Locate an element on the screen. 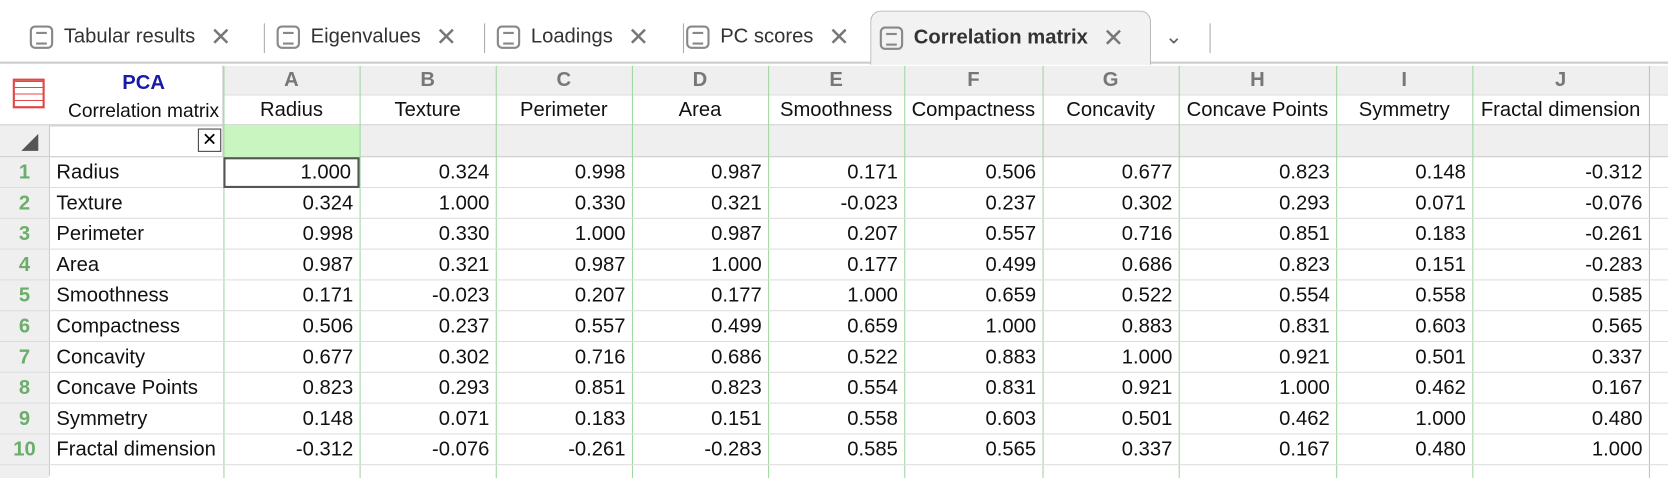 This screenshot has height=478, width=1668. tab-overflow-menu: ⌄ is located at coordinates (1173, 37).